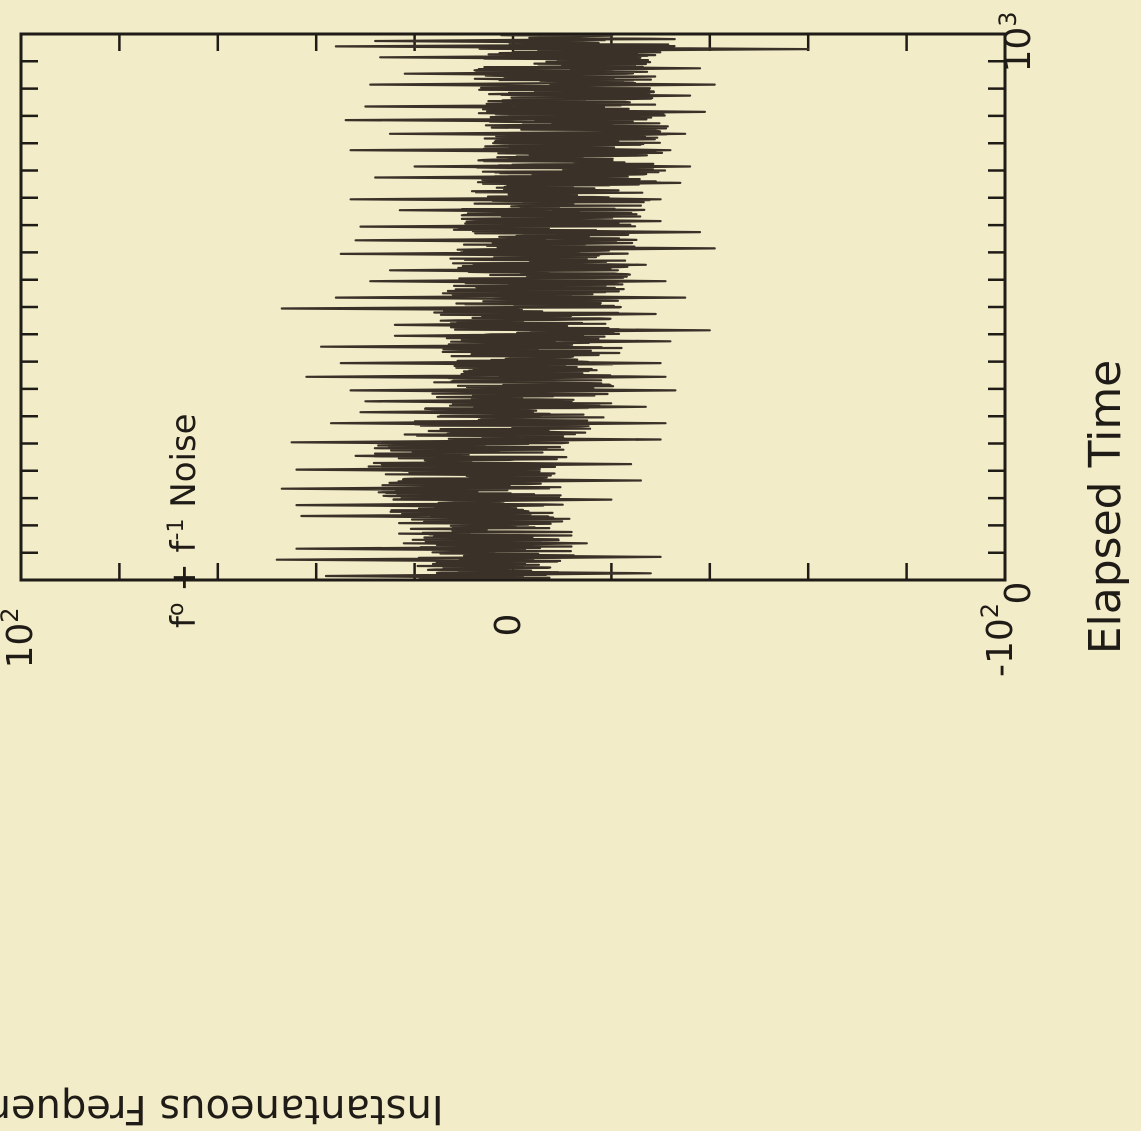  What do you see at coordinates (1018, 593) in the screenshot?
I see `x-tick-label-0: 0` at bounding box center [1018, 593].